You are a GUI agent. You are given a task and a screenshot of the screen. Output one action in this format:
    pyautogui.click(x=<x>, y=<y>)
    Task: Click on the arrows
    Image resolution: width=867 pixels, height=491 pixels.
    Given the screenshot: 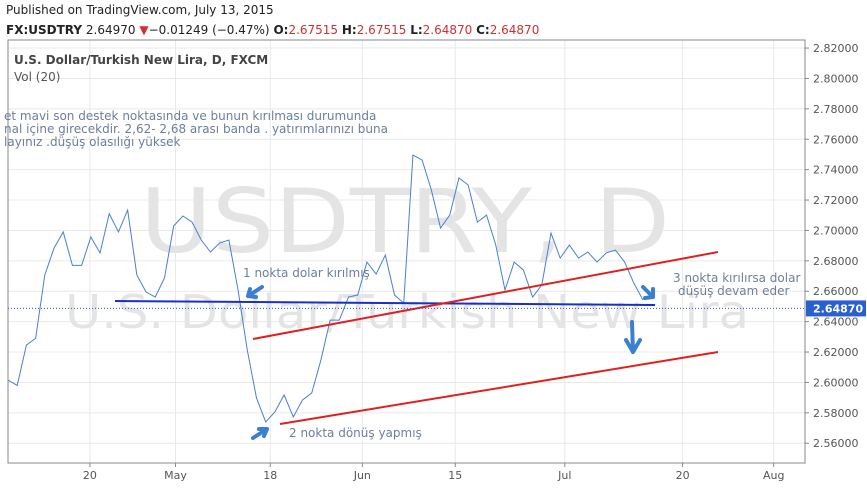 What is the action you would take?
    pyautogui.click(x=450, y=362)
    